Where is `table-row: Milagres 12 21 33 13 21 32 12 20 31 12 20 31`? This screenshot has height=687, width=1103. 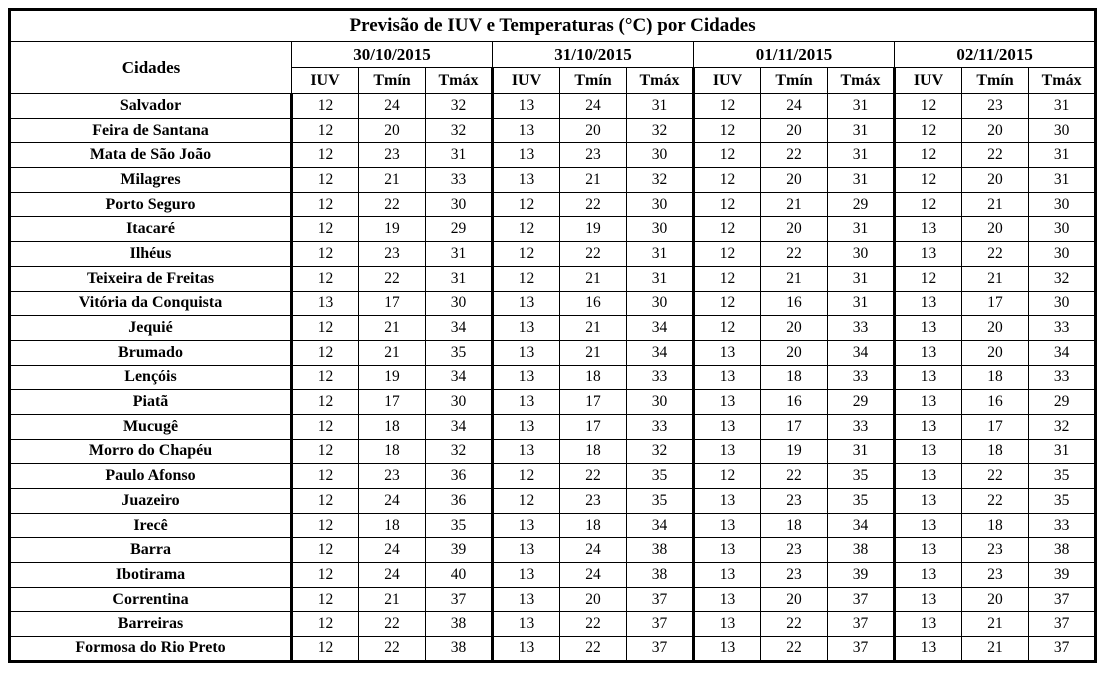 table-row: Milagres 12 21 33 13 21 32 12 20 31 12 20 31 is located at coordinates (553, 180).